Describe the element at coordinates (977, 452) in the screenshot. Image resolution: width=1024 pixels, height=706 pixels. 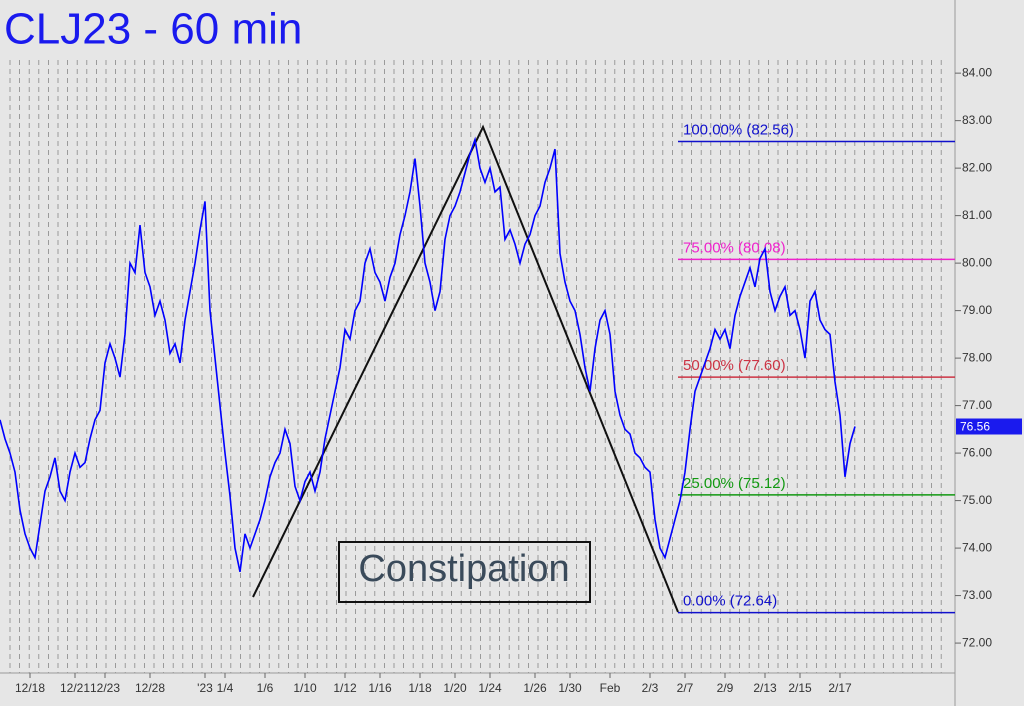
I see `y-tick-label: 76.00` at that location.